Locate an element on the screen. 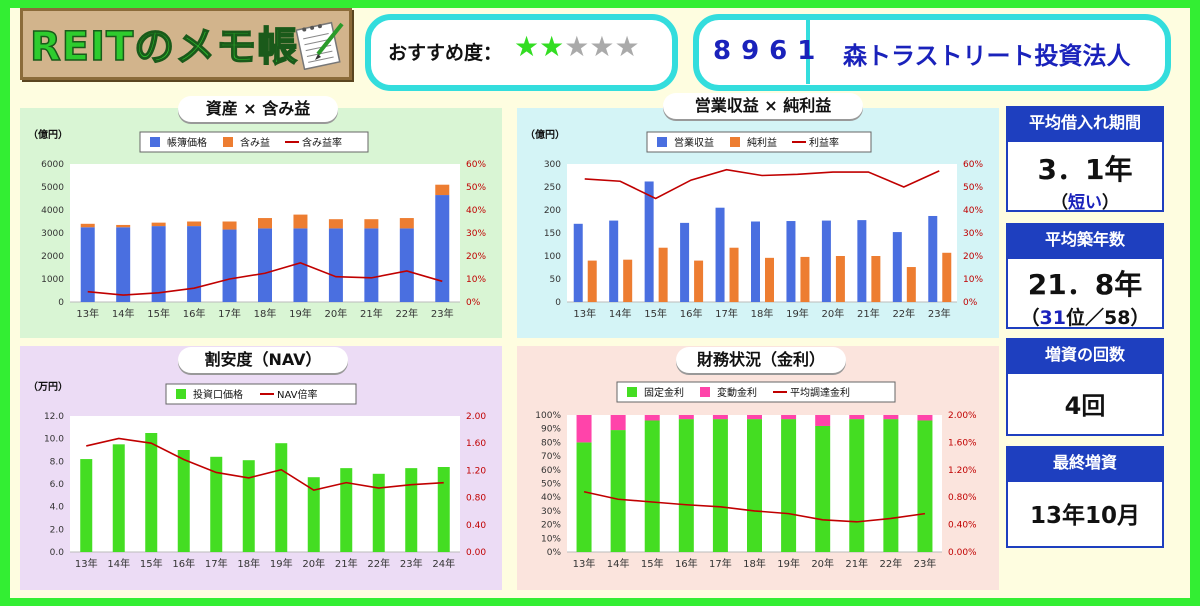 The image size is (1200, 606). unit-label: （万円） is located at coordinates (48, 386).